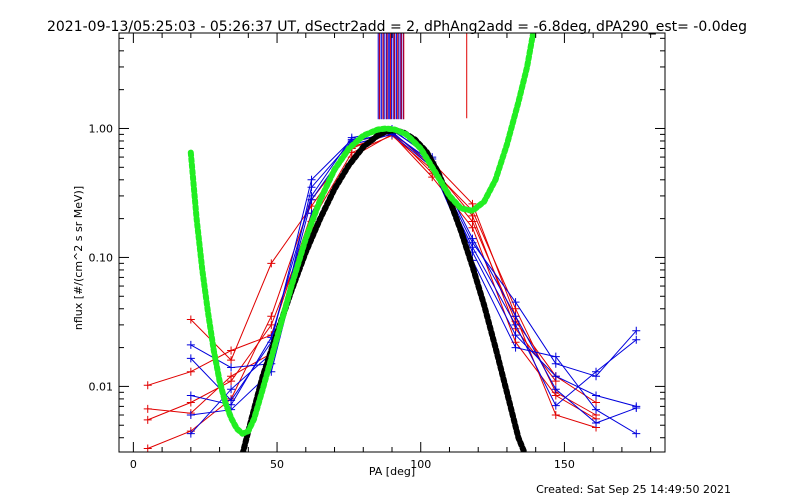 Image resolution: width=800 pixels, height=500 pixels. What do you see at coordinates (133, 464) in the screenshot?
I see `x-tick-label: 0` at bounding box center [133, 464].